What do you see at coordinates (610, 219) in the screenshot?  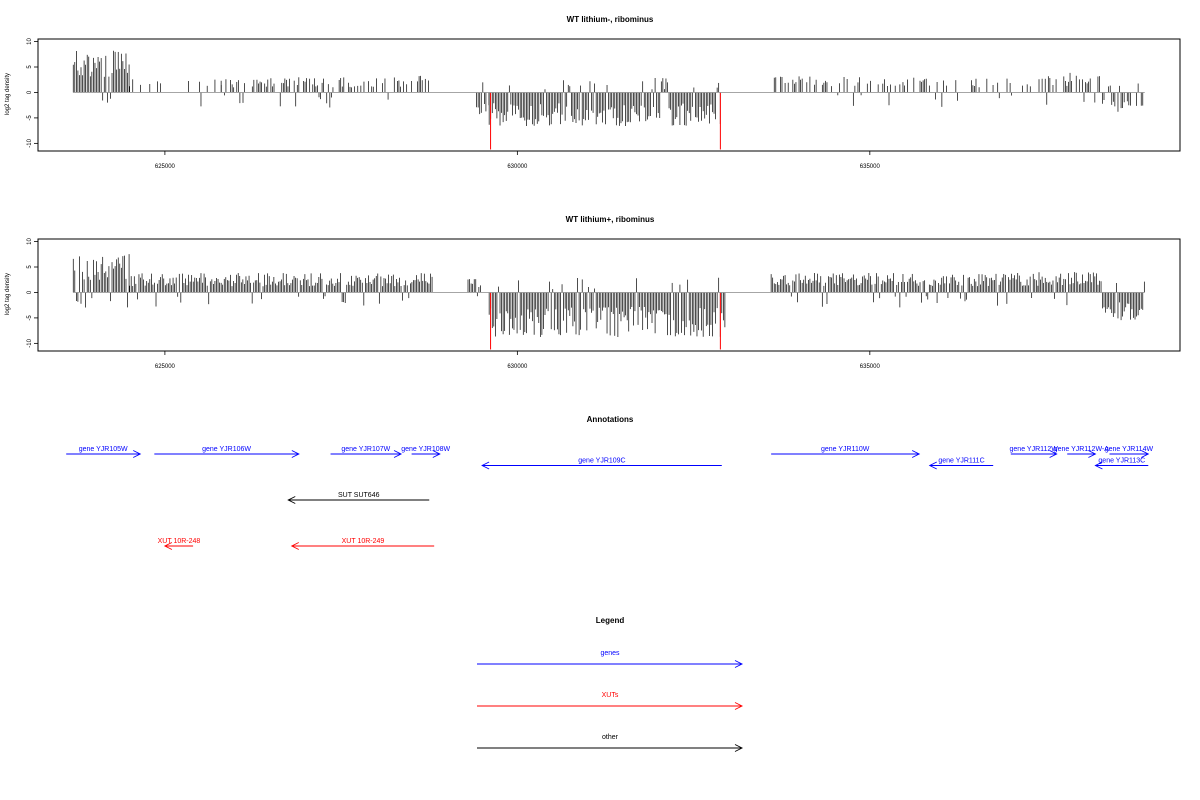 I see `panel-title: WT lithium+, ribominus` at bounding box center [610, 219].